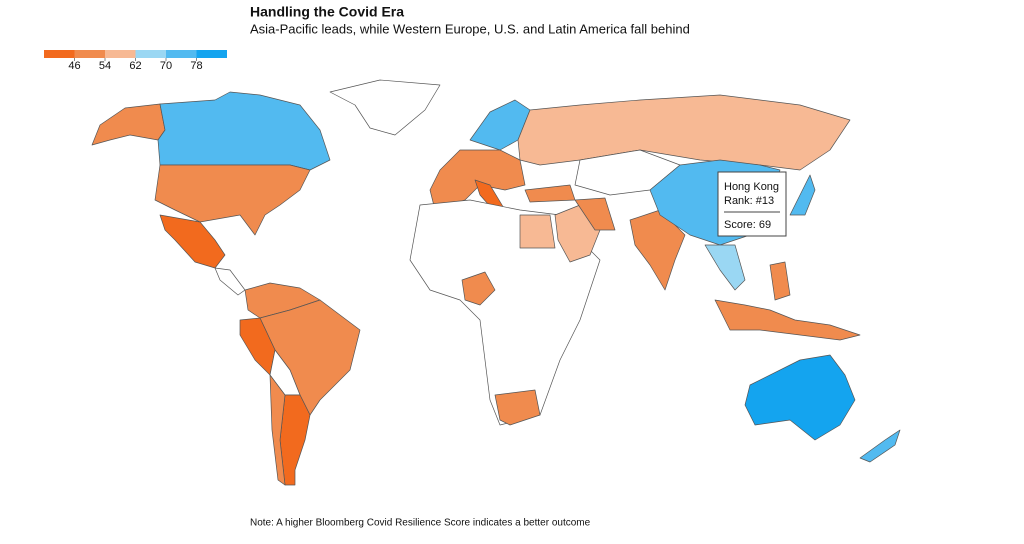 Image resolution: width=1024 pixels, height=544 pixels. Describe the element at coordinates (505, 312) in the screenshot. I see `africa` at that location.